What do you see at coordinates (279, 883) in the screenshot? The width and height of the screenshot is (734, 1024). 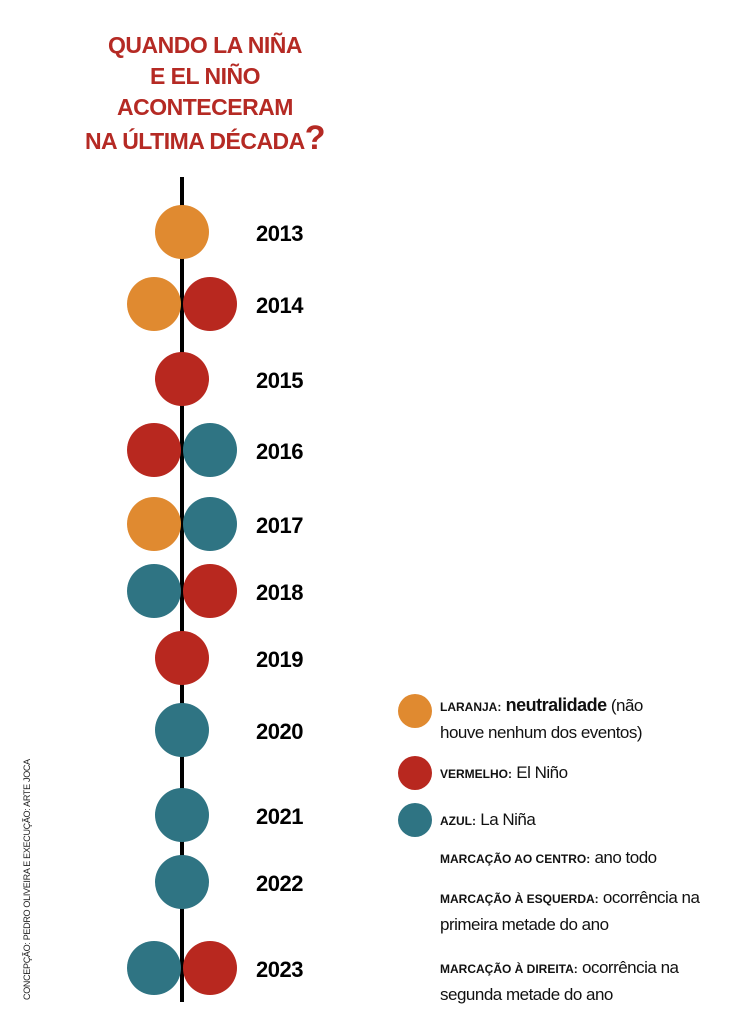 I see `year-label: 2022` at bounding box center [279, 883].